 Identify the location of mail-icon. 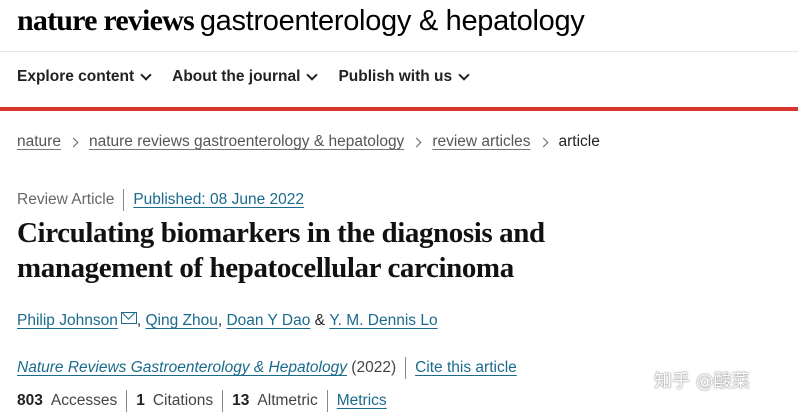
(128, 318).